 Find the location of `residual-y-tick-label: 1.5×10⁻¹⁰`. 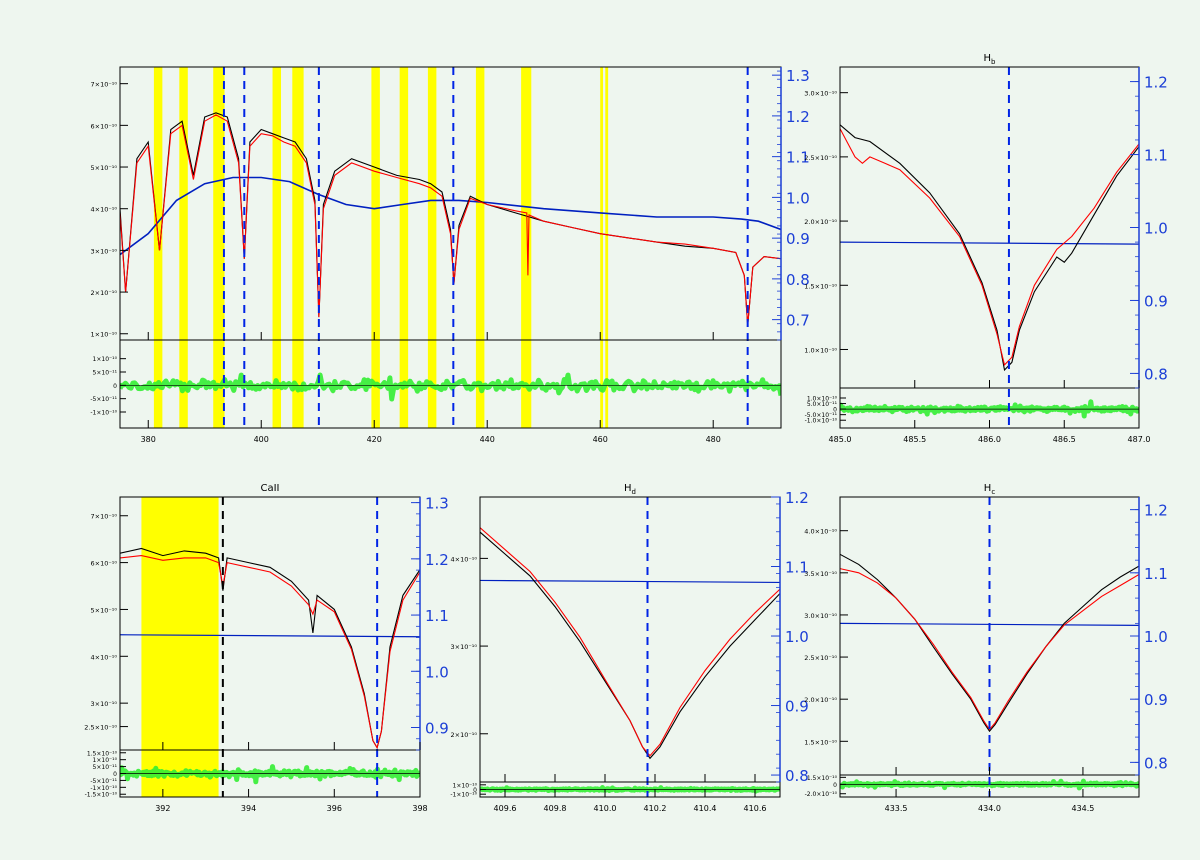

residual-y-tick-label: 1.5×10⁻¹⁰ is located at coordinates (102, 753).